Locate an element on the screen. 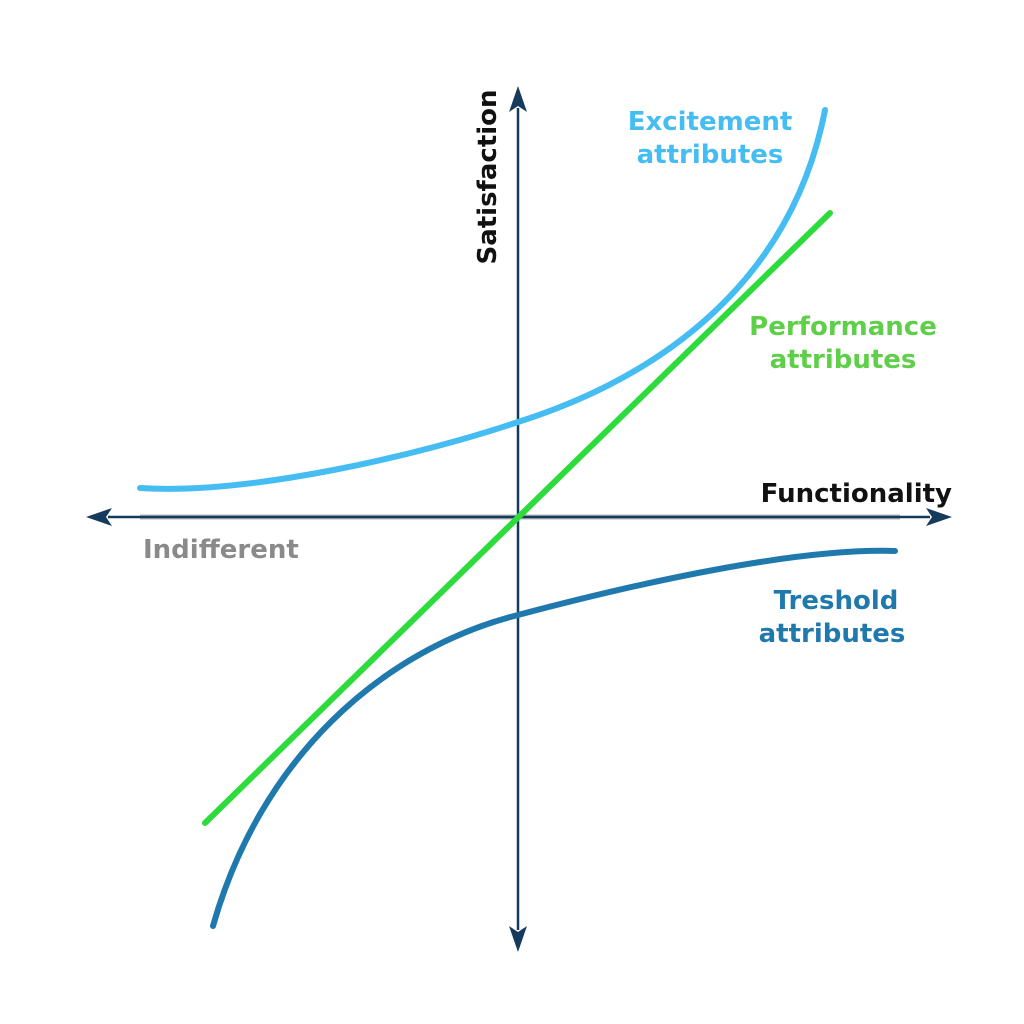  performance-label-line2: attributes is located at coordinates (843, 360).